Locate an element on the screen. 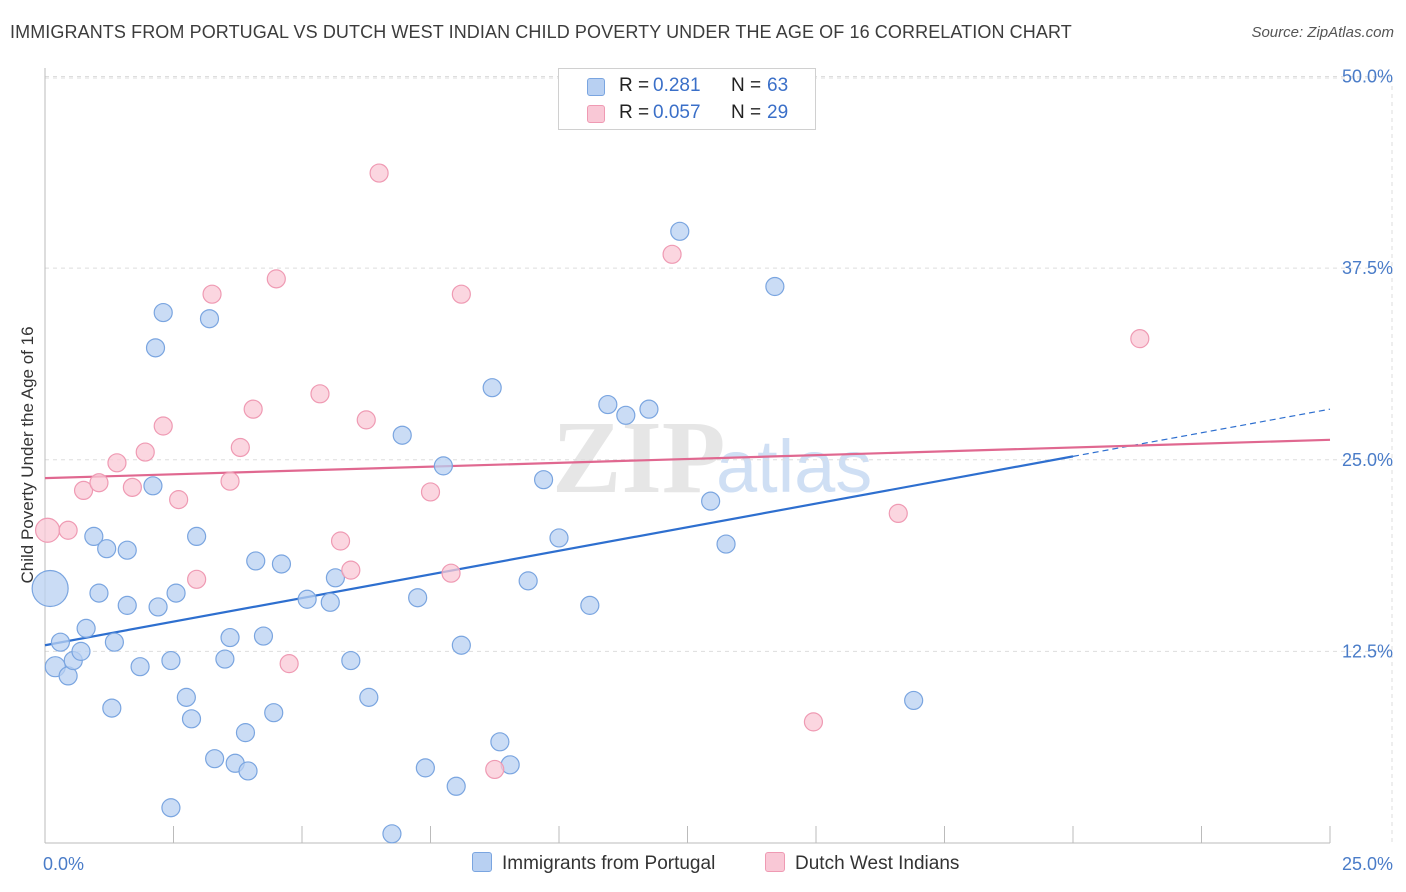 Image resolution: width=1406 pixels, height=892 pixels. zipatlas-watermark: ZIP atlas is located at coordinates (712, 457).